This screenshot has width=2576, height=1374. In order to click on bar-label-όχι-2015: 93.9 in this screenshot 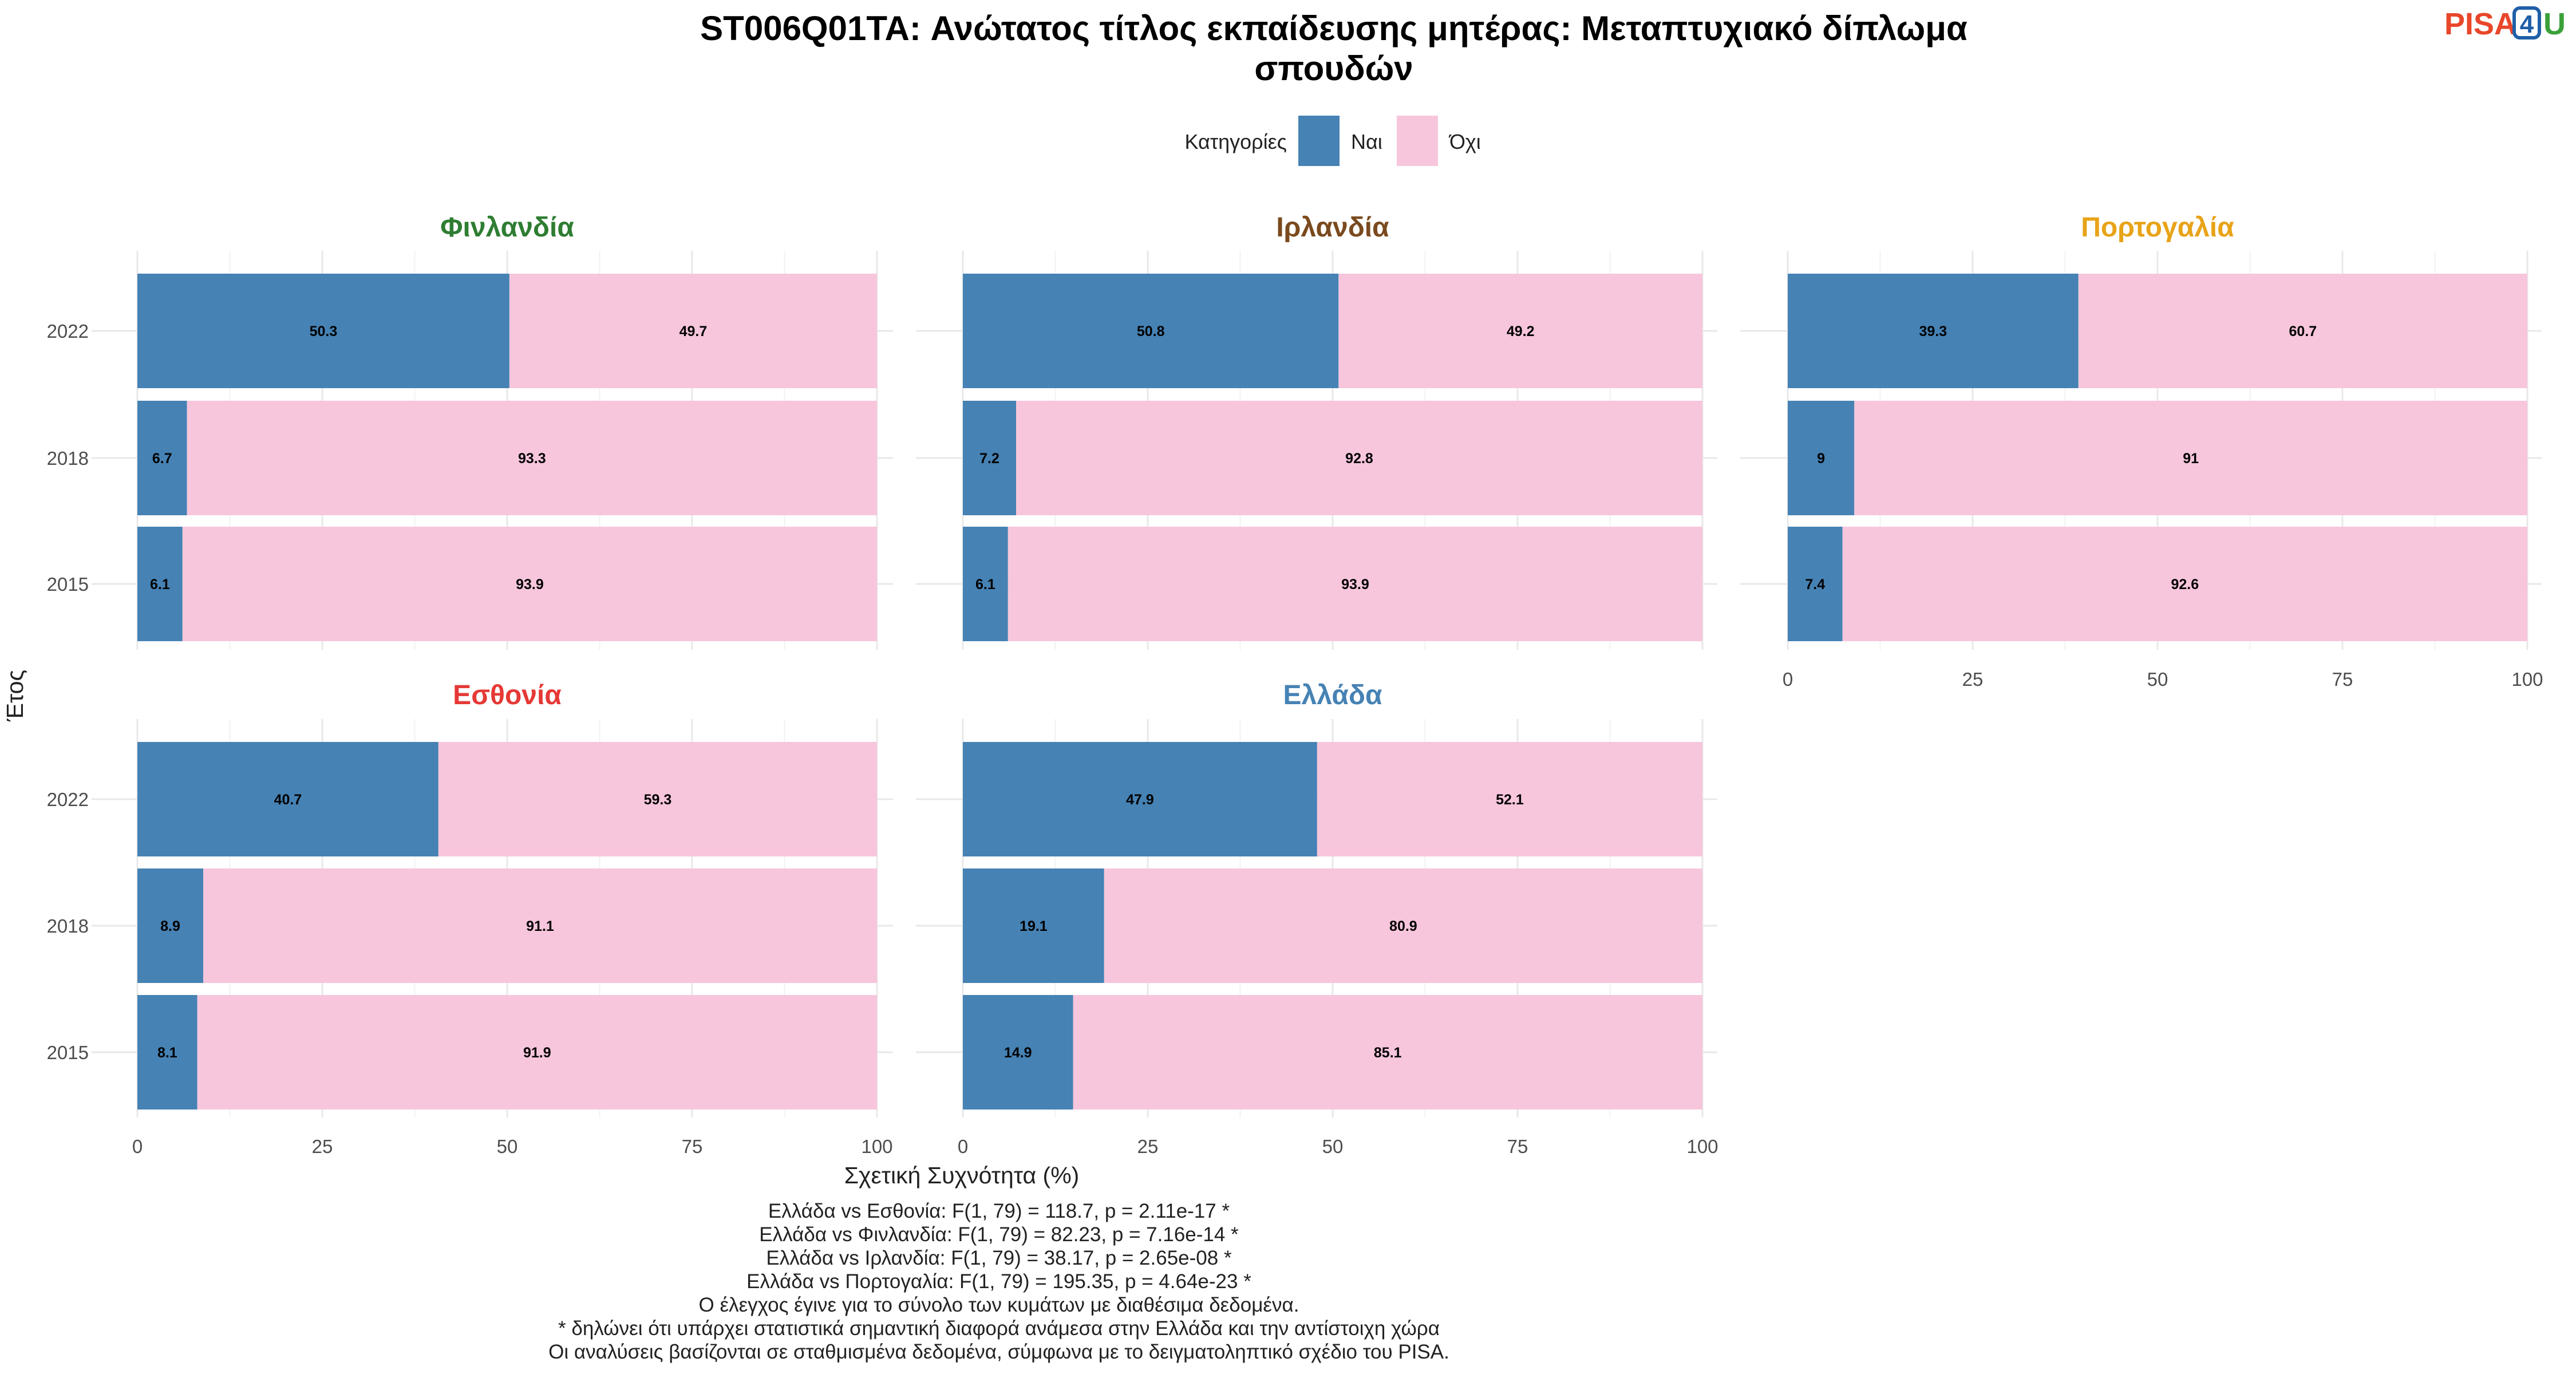, I will do `click(1355, 585)`.